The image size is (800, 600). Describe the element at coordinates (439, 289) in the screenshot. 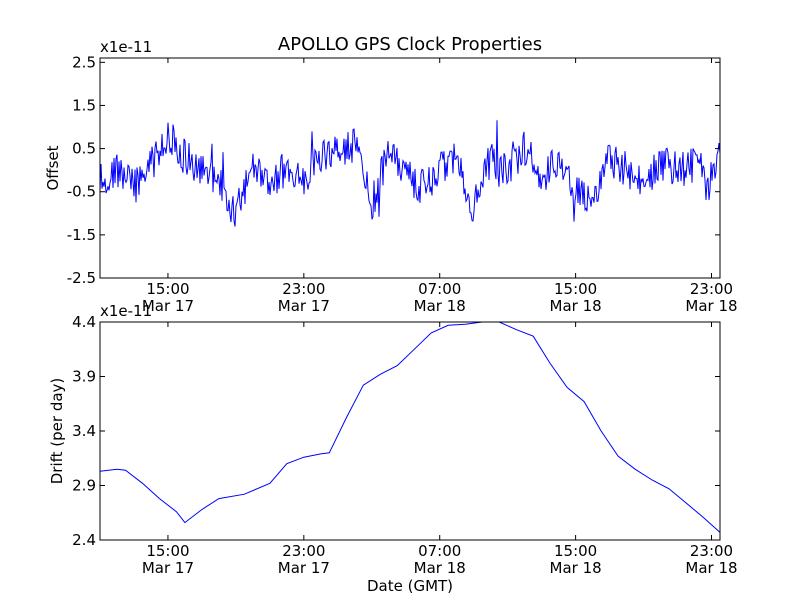

I see `offset-x-tick-time-label: 07:00` at that location.